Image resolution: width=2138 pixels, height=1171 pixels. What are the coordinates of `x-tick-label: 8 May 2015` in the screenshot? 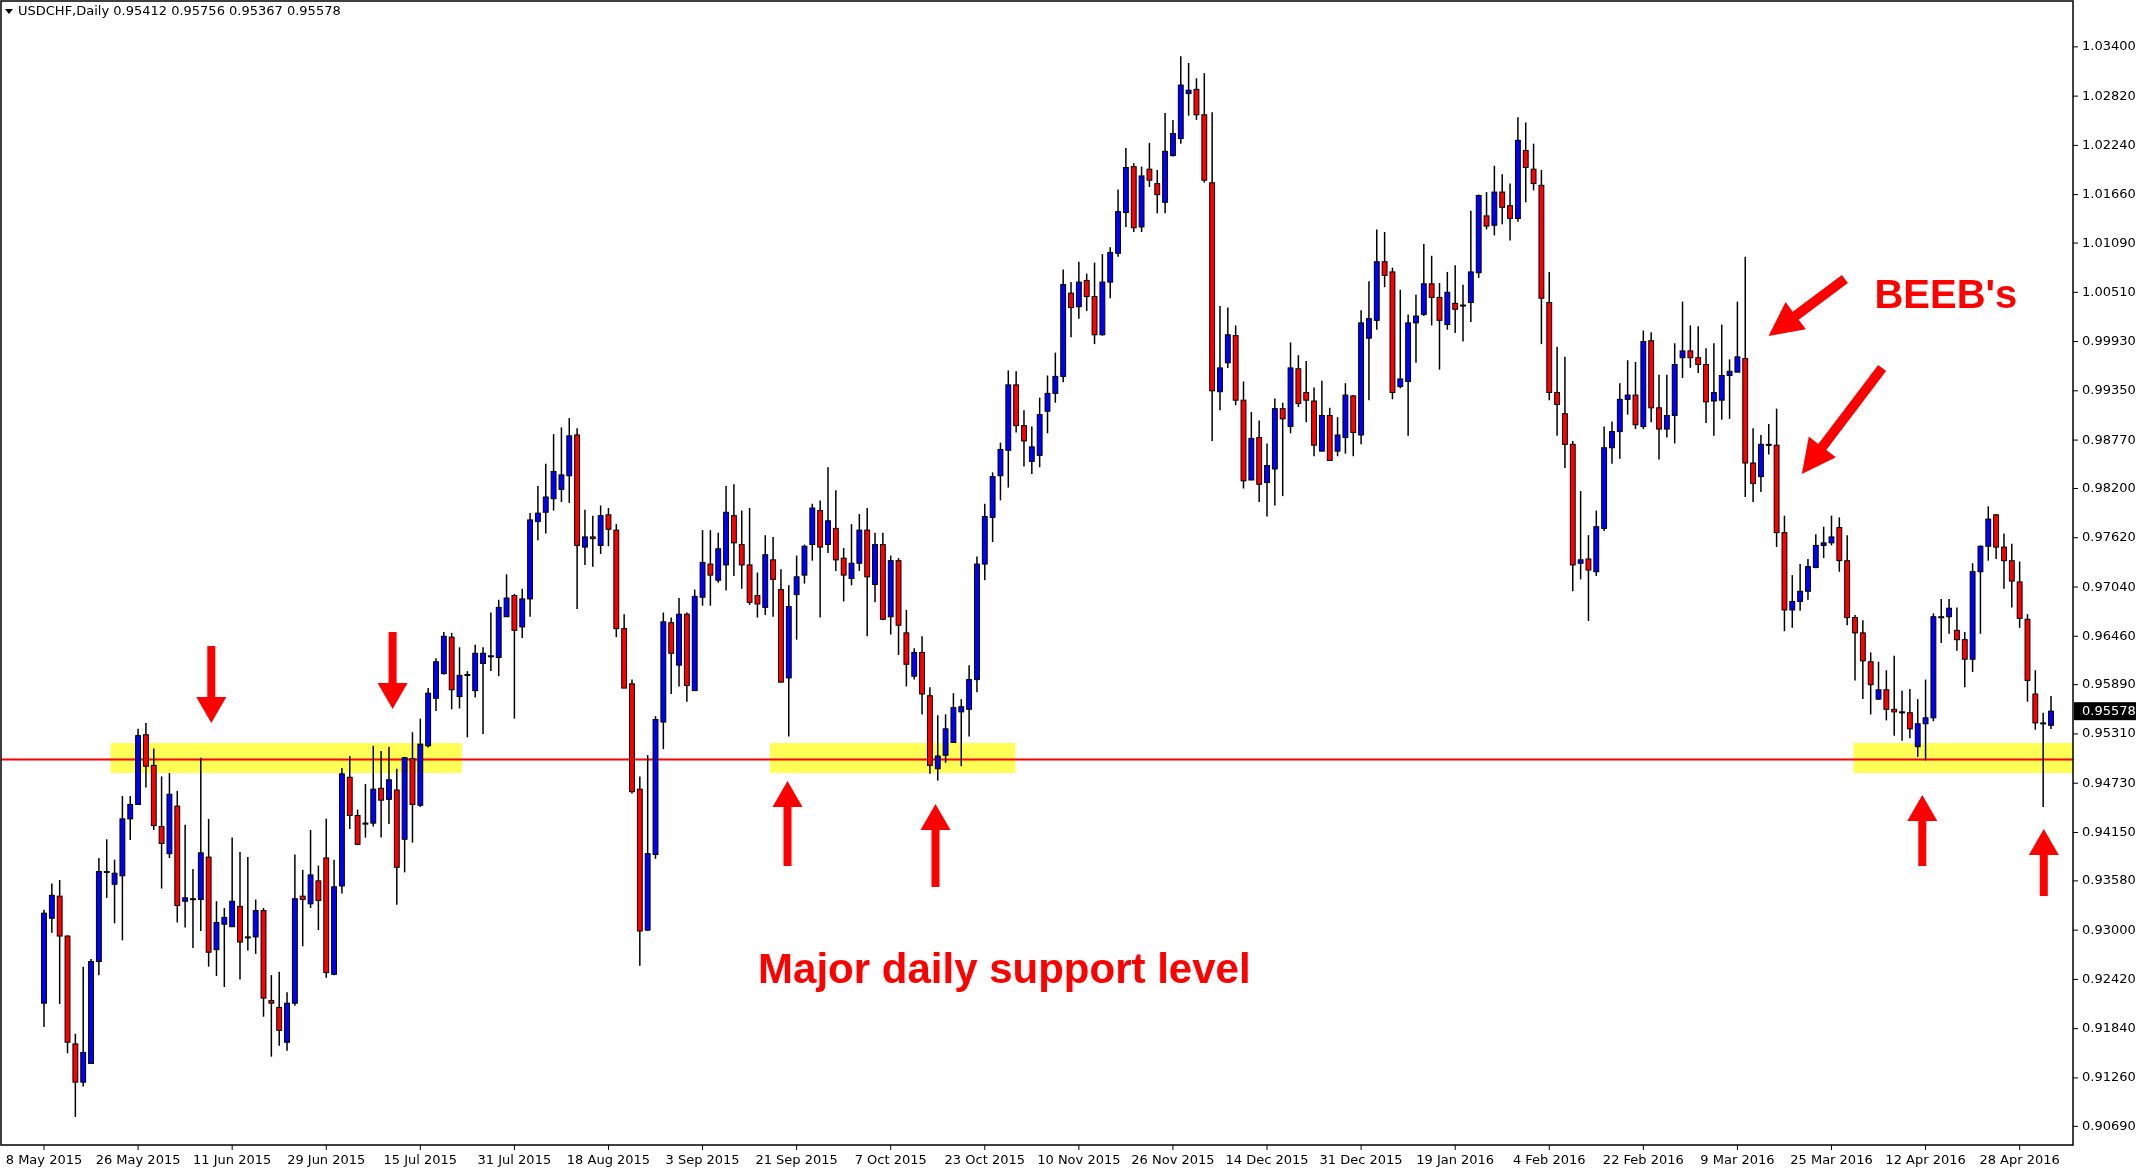 It's located at (44, 1159).